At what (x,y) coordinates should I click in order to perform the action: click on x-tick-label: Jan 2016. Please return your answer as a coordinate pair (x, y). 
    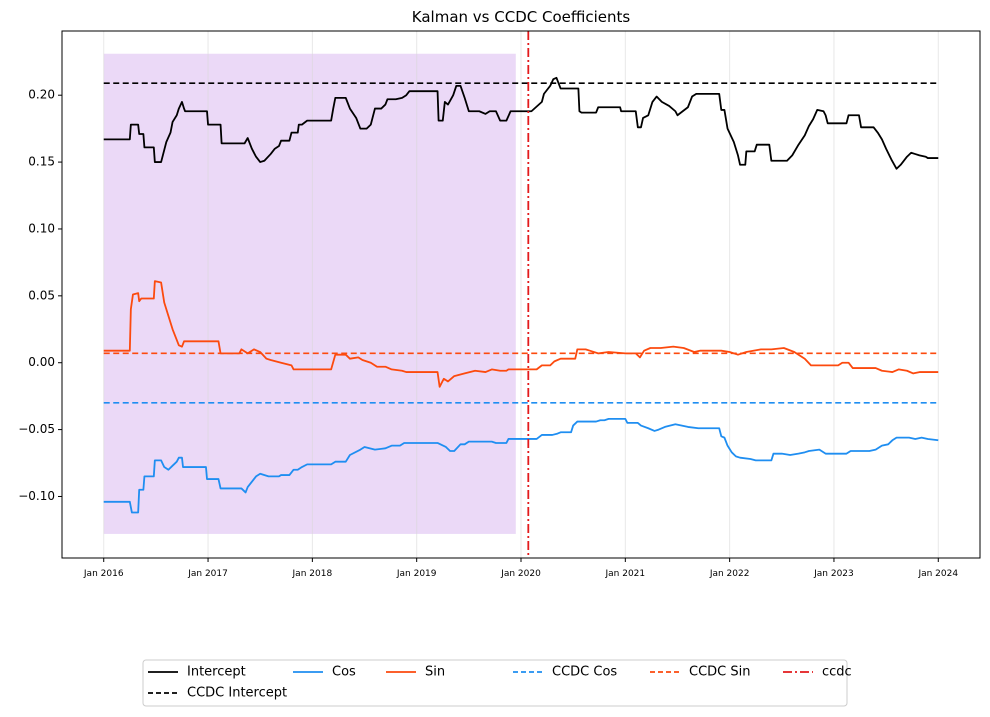
    Looking at the image, I should click on (103, 574).